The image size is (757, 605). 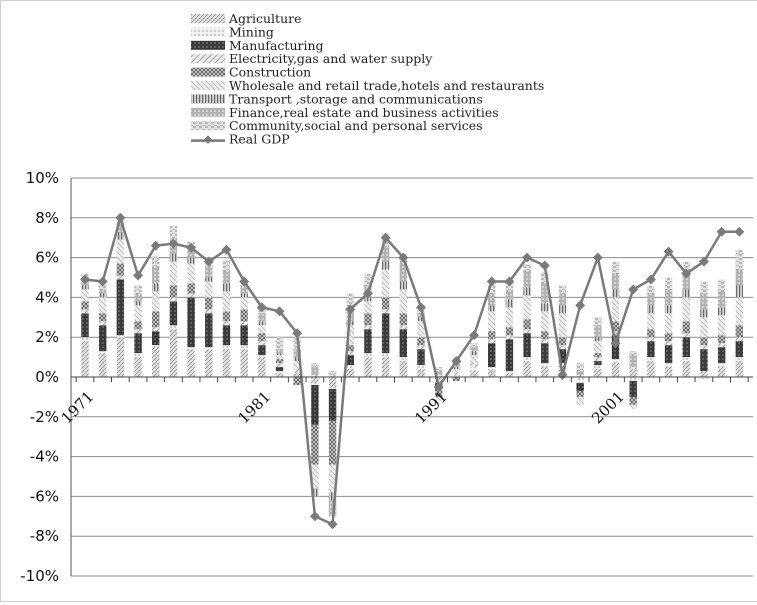 I want to click on bar-segment-electricity-gas-and-water-supply-2008, so click(x=739, y=339).